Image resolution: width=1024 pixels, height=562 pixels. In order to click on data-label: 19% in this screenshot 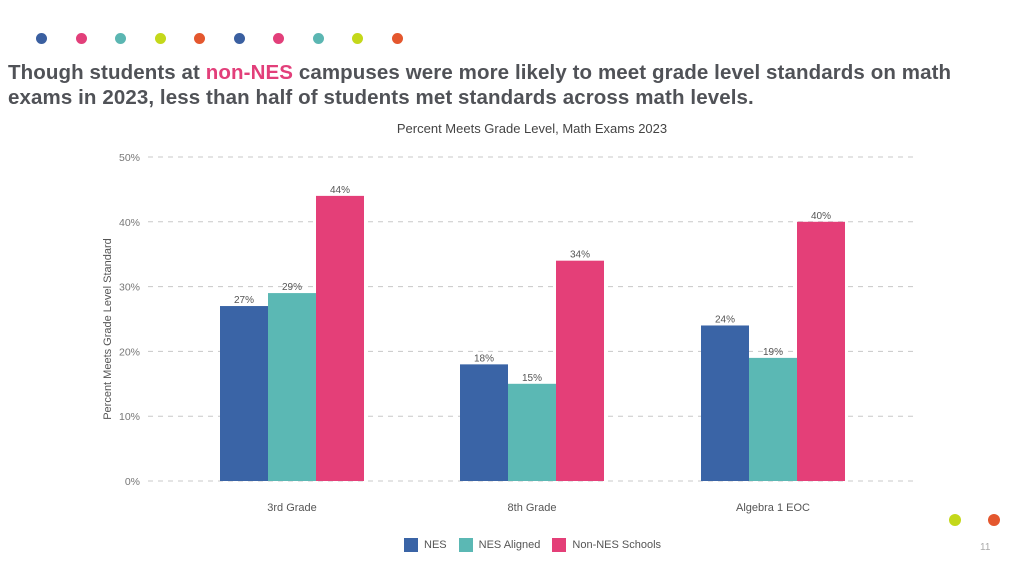, I will do `click(773, 352)`.